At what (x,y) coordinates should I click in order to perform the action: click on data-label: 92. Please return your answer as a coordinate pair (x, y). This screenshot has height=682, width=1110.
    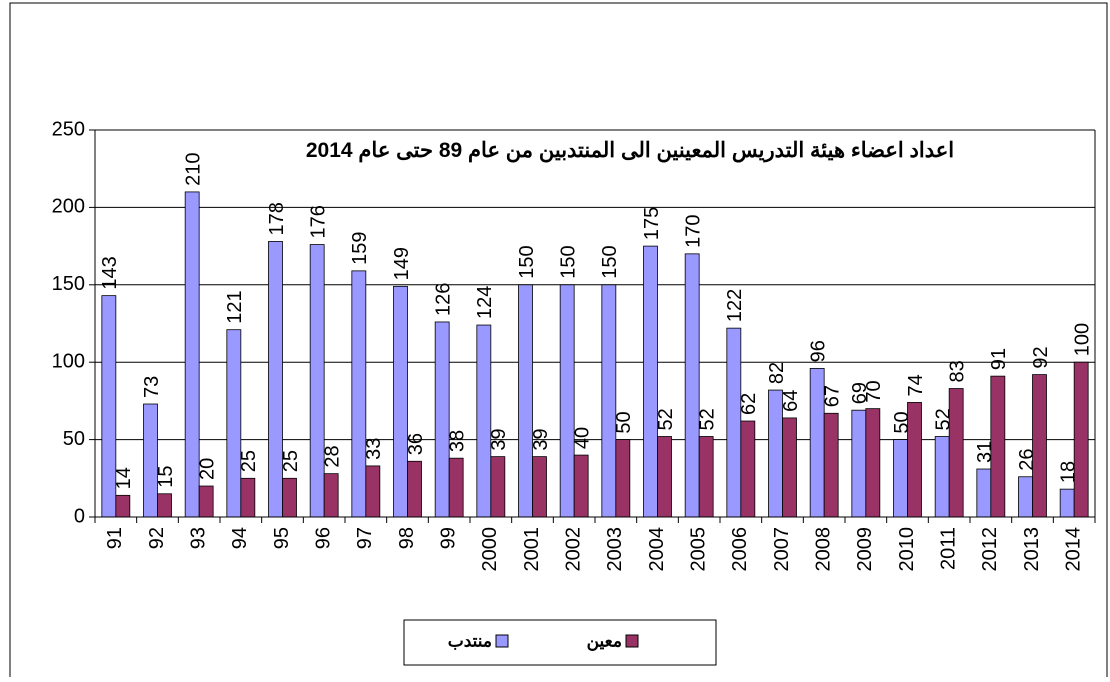
    Looking at the image, I should click on (1041, 357).